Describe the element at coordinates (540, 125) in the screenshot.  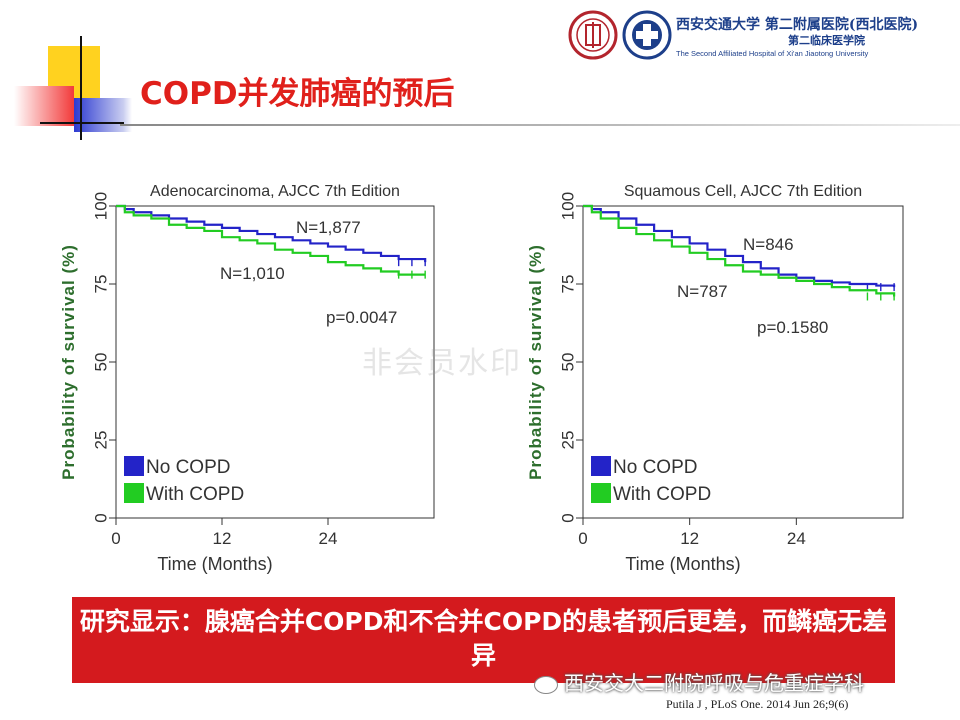
I see `title-divider` at that location.